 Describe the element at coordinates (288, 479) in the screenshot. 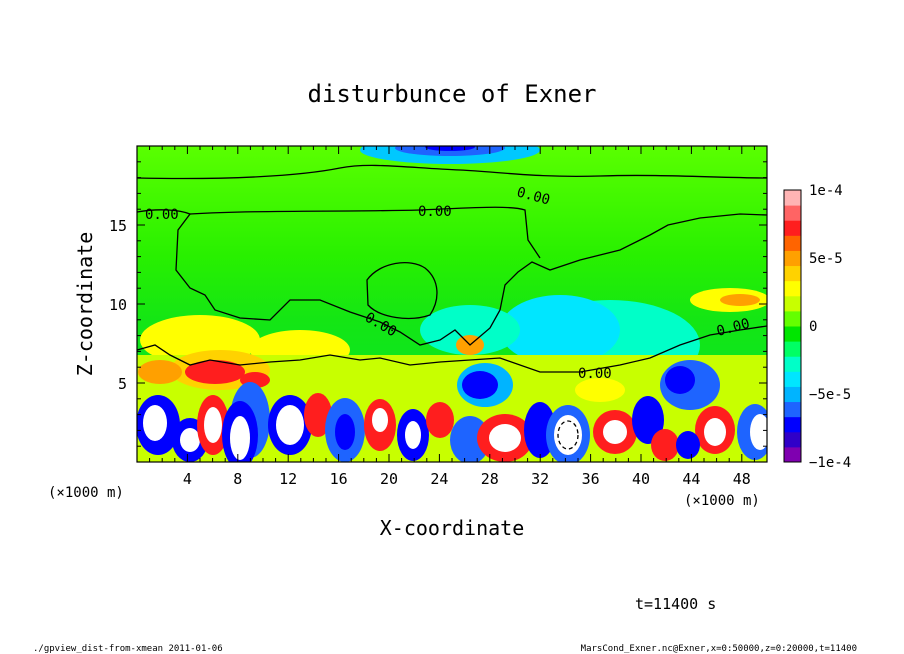

I see `x-tick-label: 12` at that location.